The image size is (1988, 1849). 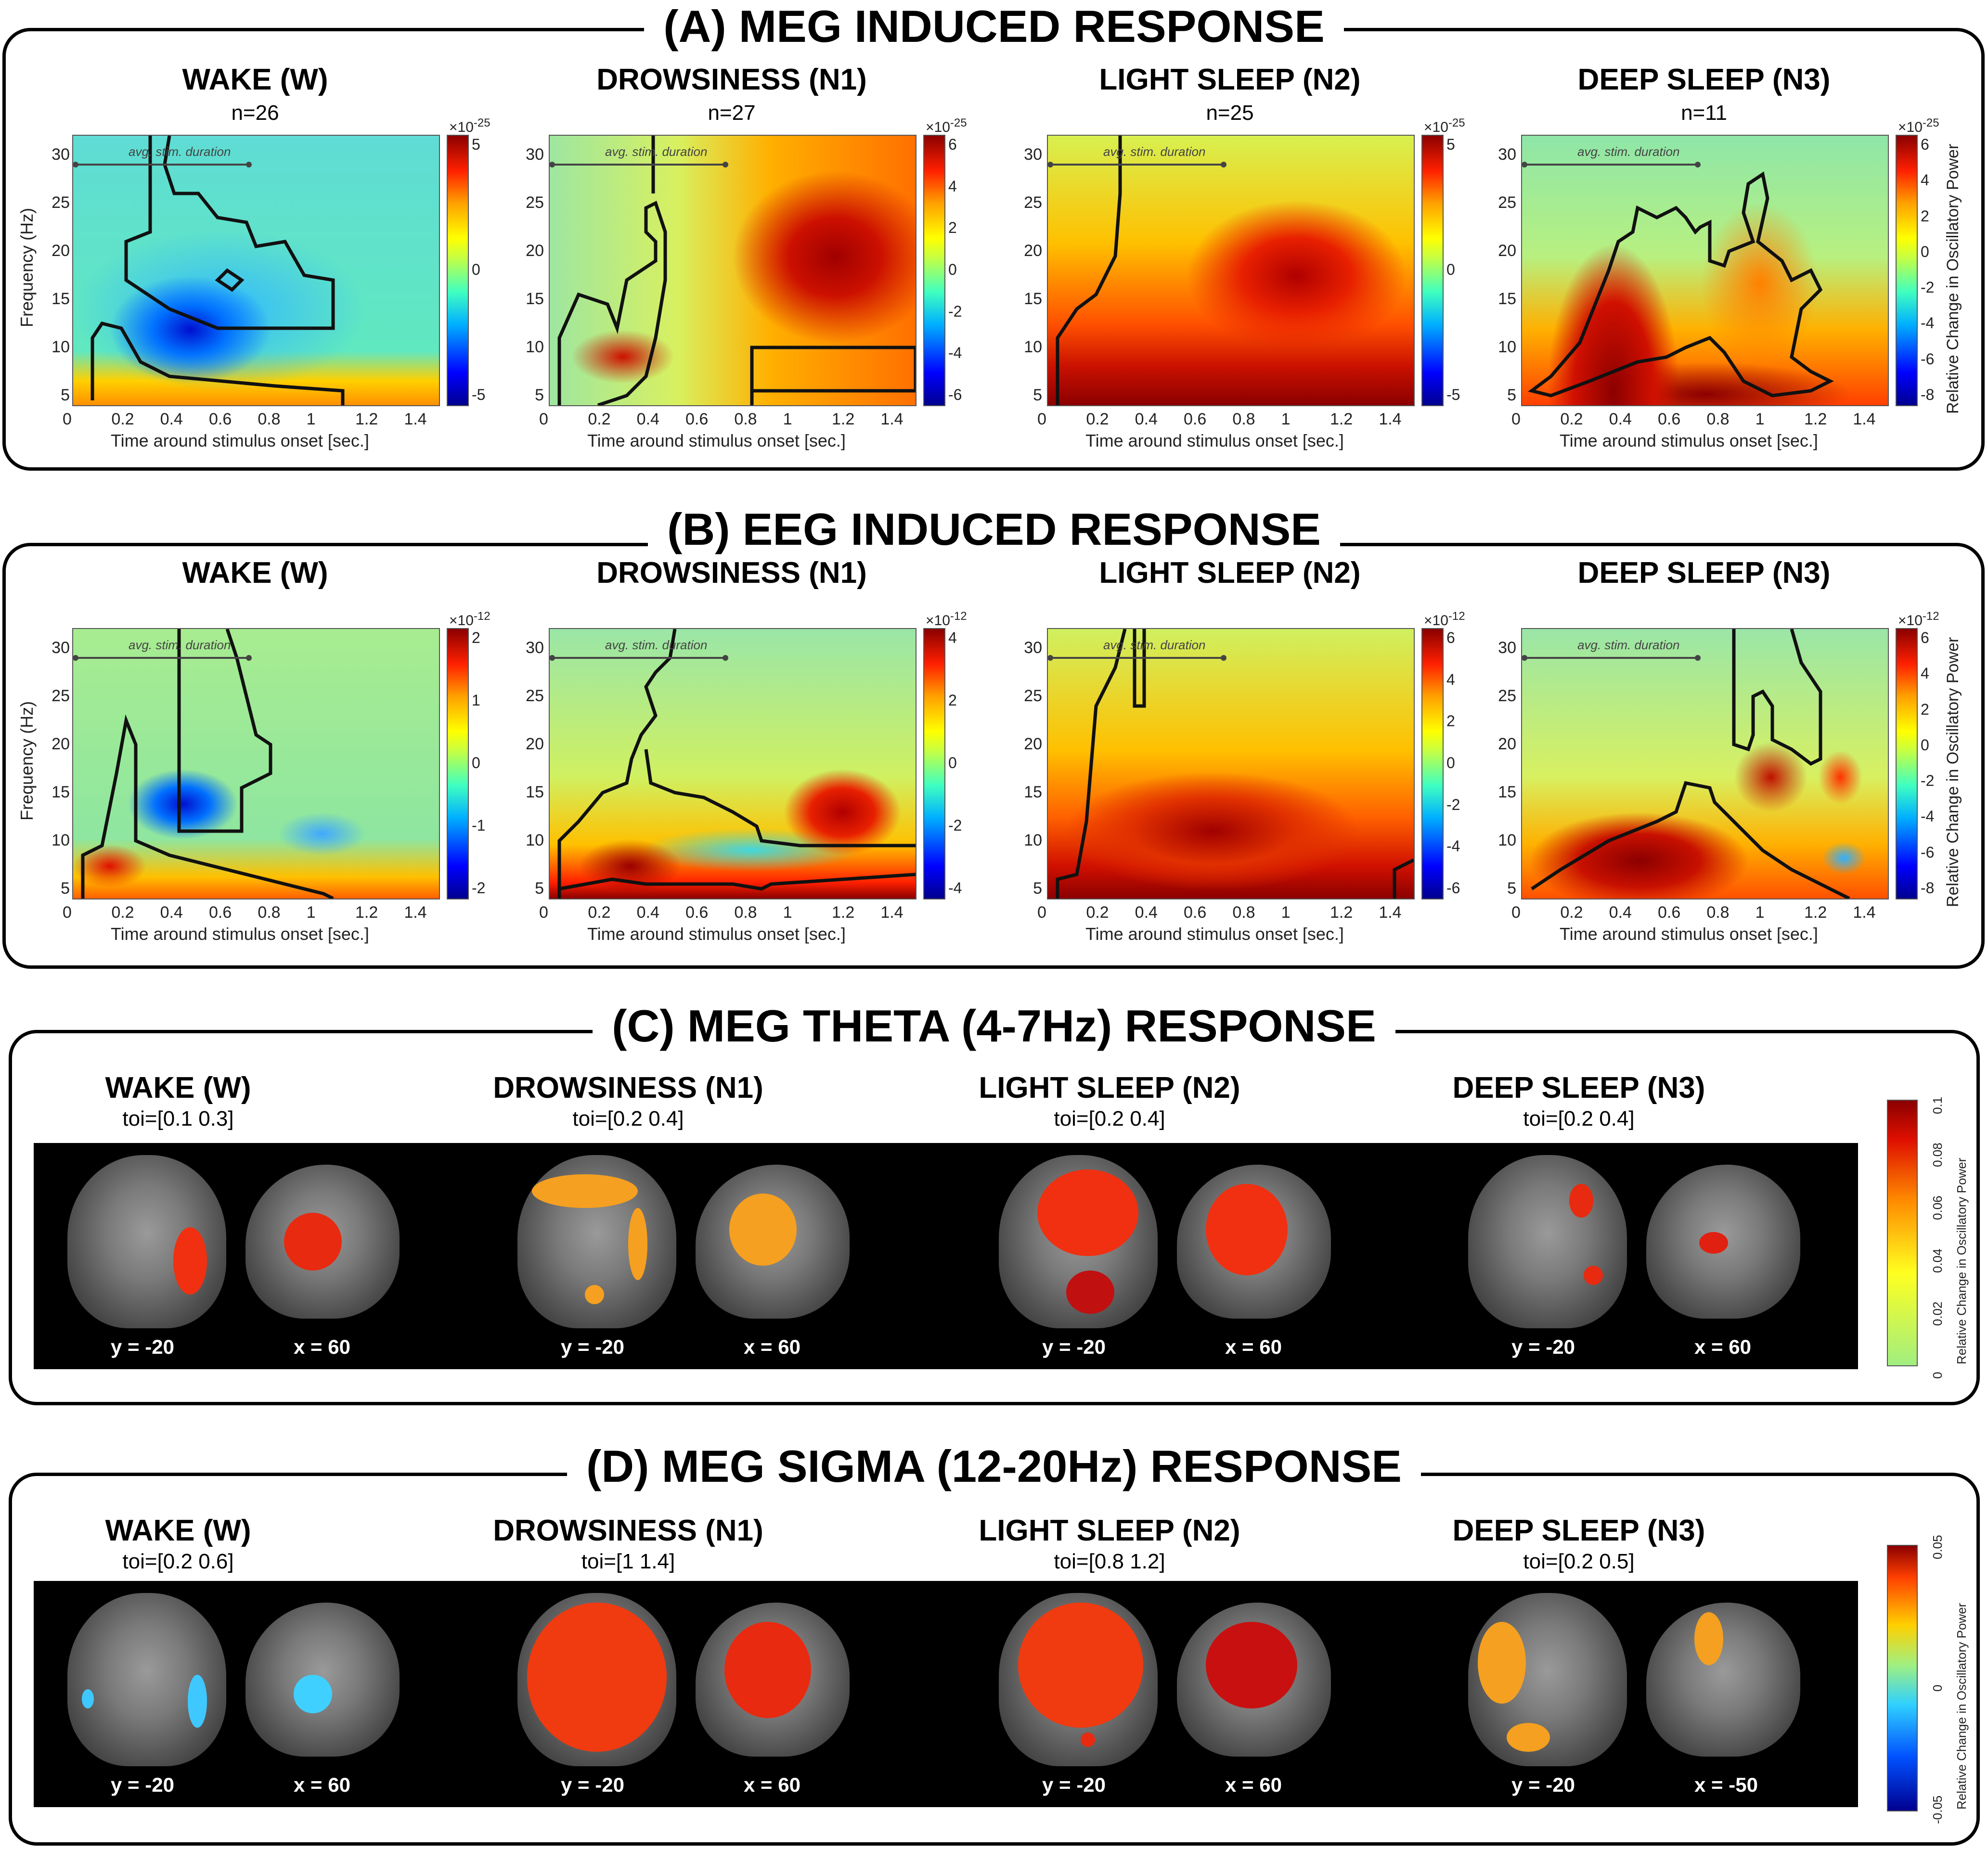 I want to click on eeg-ytick: 15, so click(x=1033, y=792).